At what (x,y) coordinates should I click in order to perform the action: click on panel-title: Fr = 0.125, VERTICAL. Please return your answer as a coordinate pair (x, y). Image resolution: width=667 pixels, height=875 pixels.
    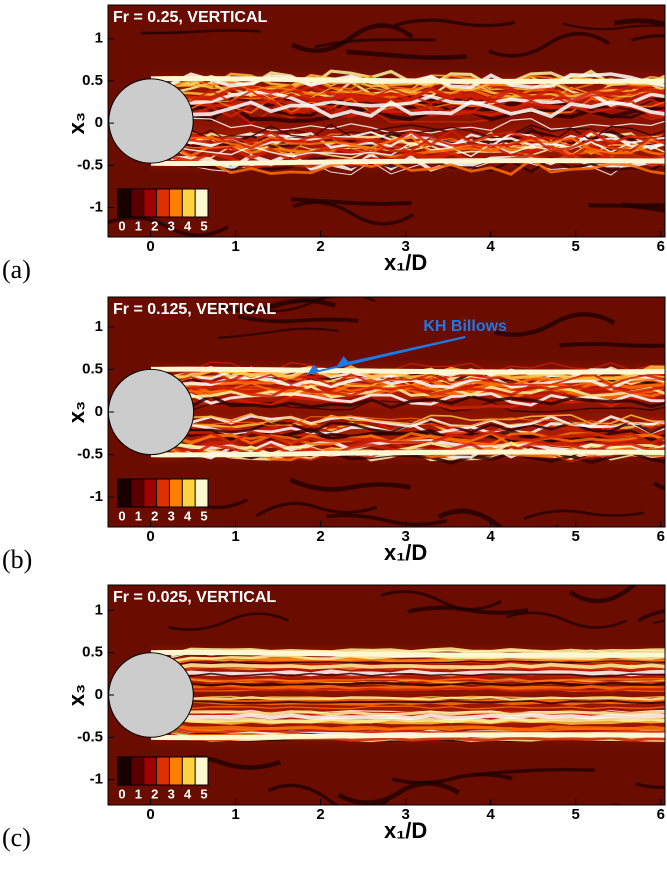
    Looking at the image, I should click on (194, 309).